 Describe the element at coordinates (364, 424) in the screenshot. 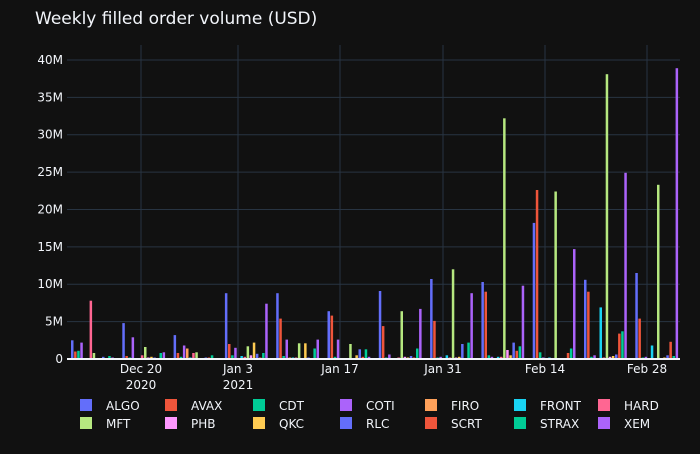

I see `legend-item: RLC` at that location.